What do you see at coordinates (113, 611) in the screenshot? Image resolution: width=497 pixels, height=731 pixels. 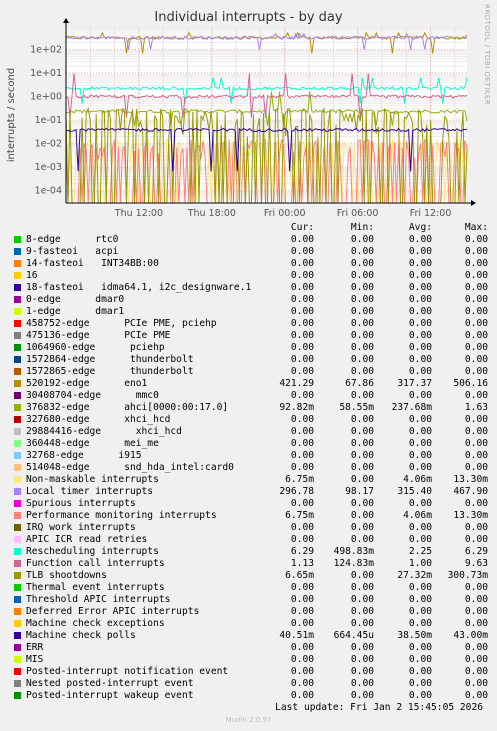 I see `legend-series-name: Deferred Error APIC interrupts` at bounding box center [113, 611].